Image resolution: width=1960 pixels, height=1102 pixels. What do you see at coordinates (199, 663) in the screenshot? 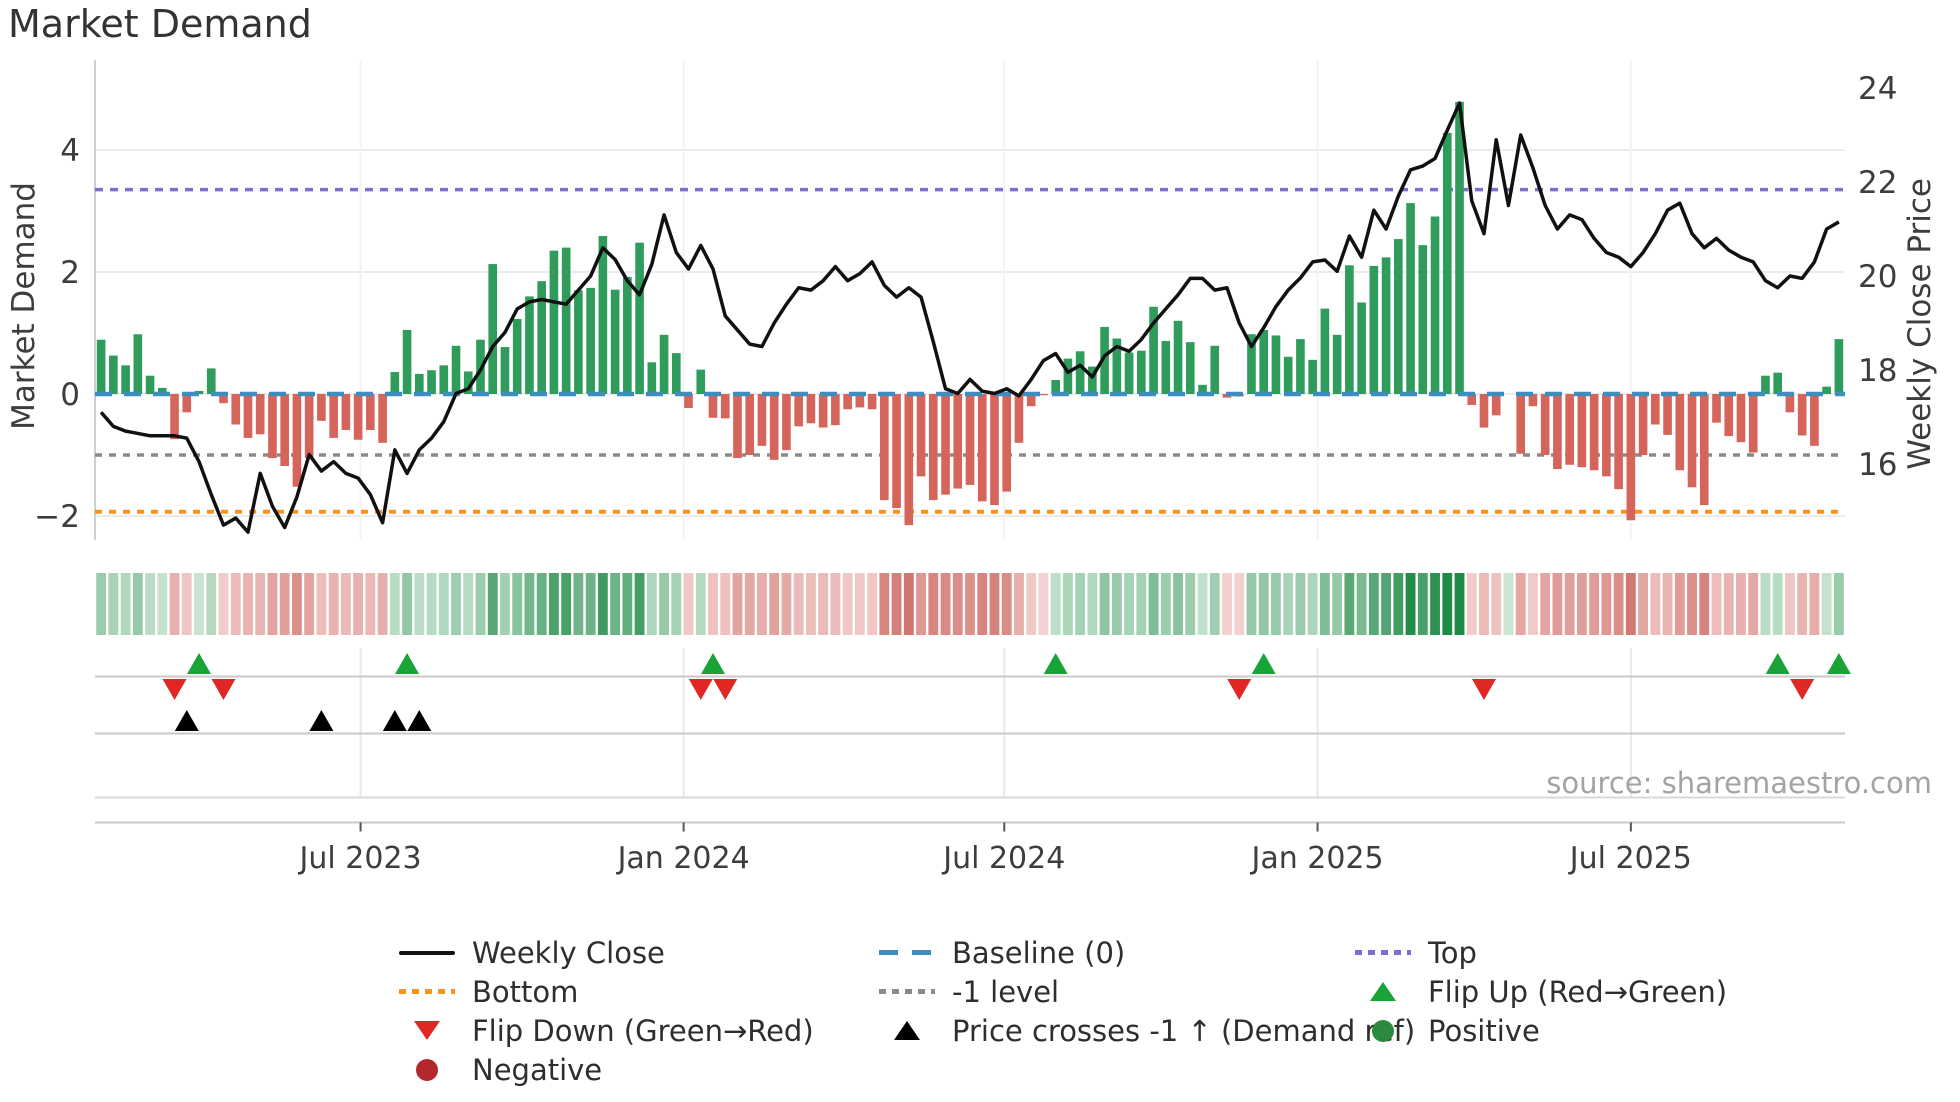
I see `flip-up-triangle-icon` at bounding box center [199, 663].